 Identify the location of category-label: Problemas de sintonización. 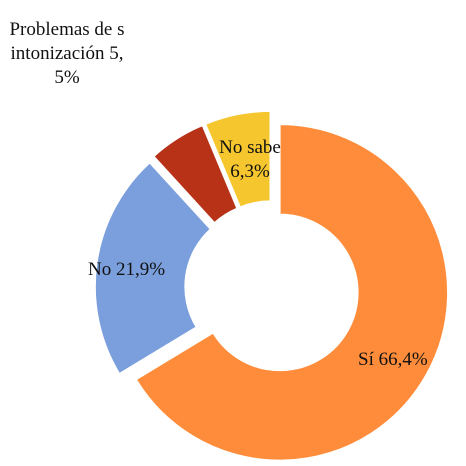
(67, 41).